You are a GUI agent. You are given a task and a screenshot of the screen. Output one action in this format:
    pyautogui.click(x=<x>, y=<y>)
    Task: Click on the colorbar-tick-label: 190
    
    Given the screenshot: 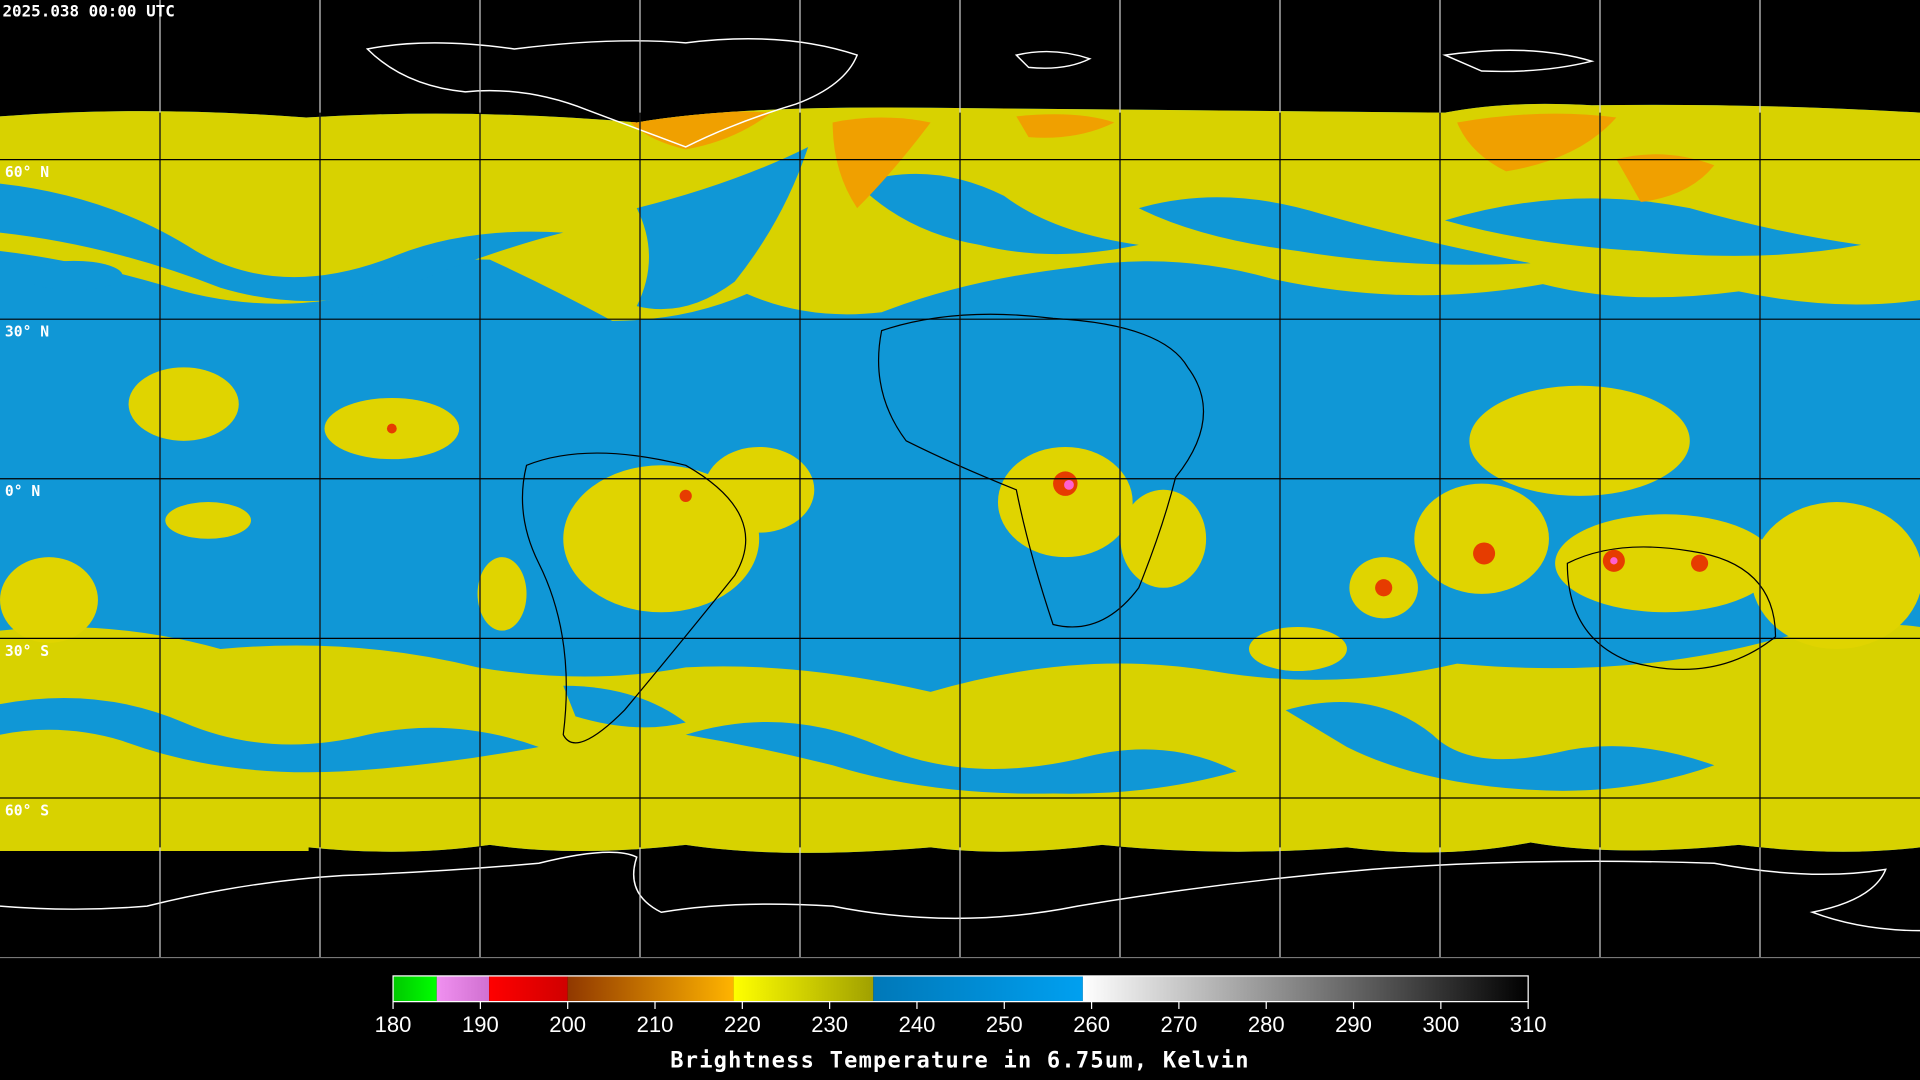 What is the action you would take?
    pyautogui.click(x=480, y=1024)
    